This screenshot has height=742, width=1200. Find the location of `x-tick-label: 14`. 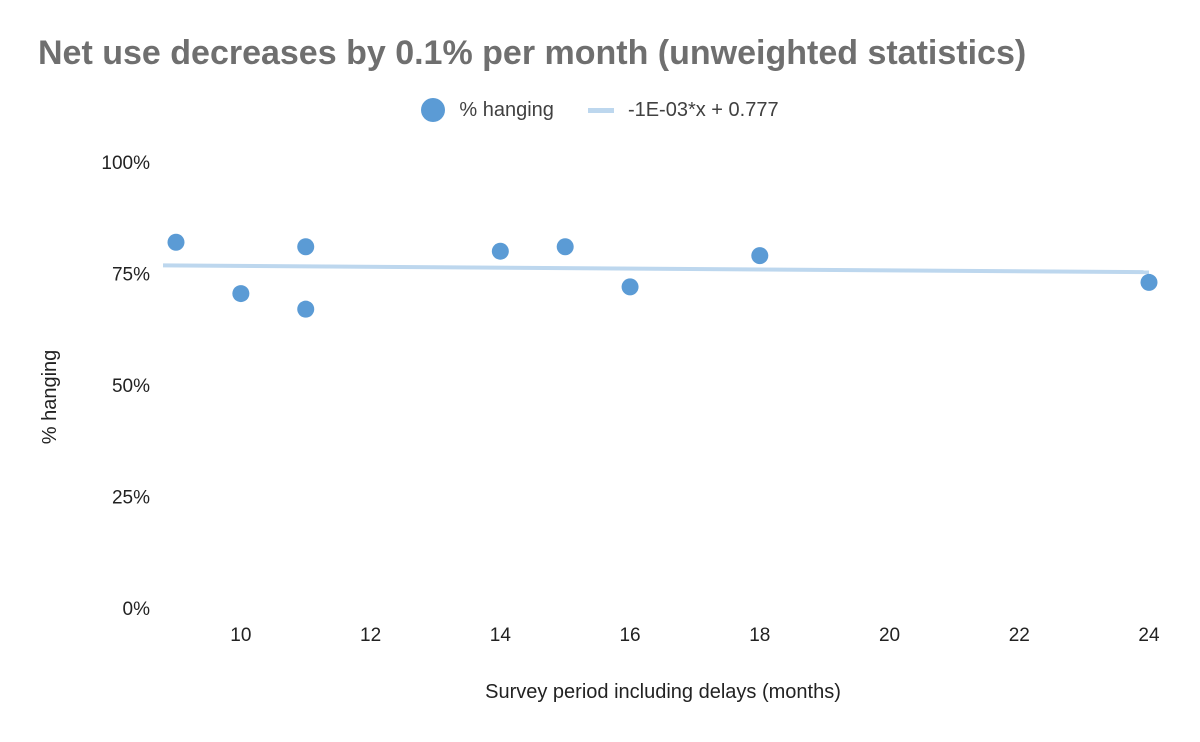

x-tick-label: 14 is located at coordinates (501, 635).